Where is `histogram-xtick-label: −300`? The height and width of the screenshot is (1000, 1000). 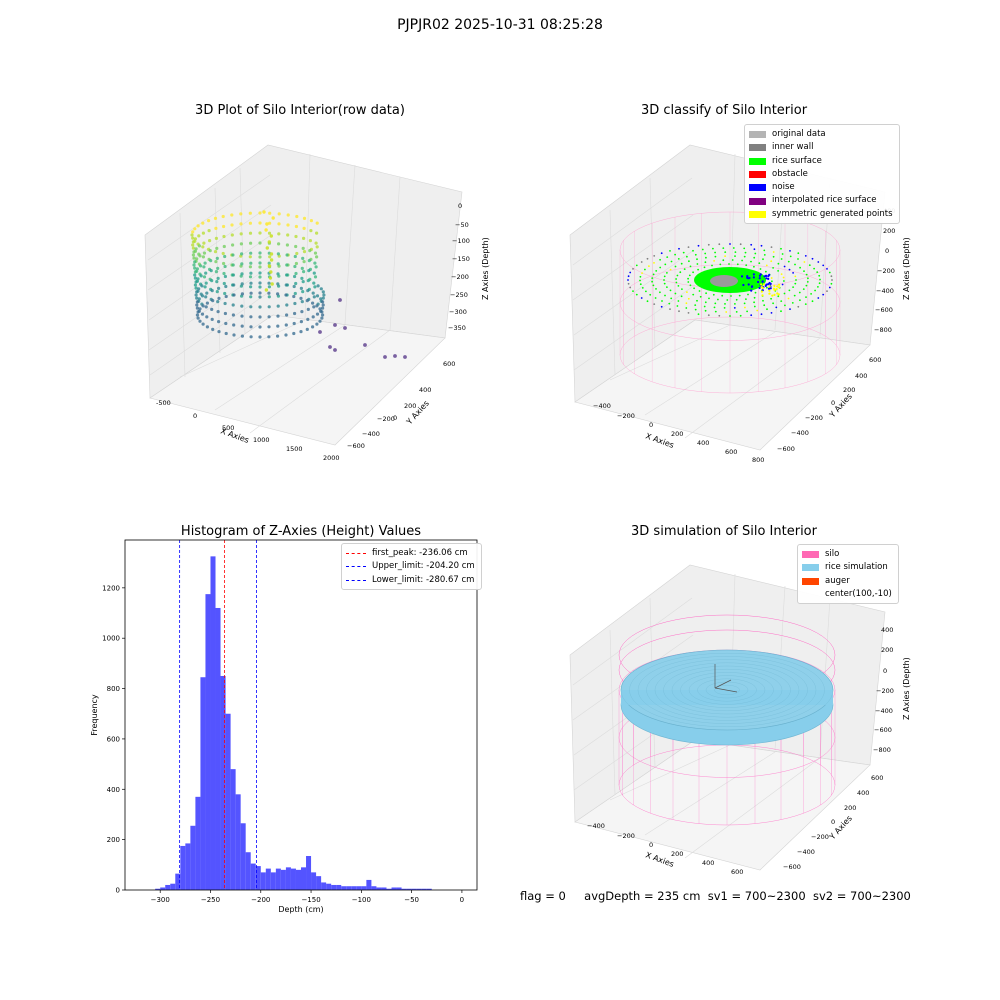 histogram-xtick-label: −300 is located at coordinates (160, 900).